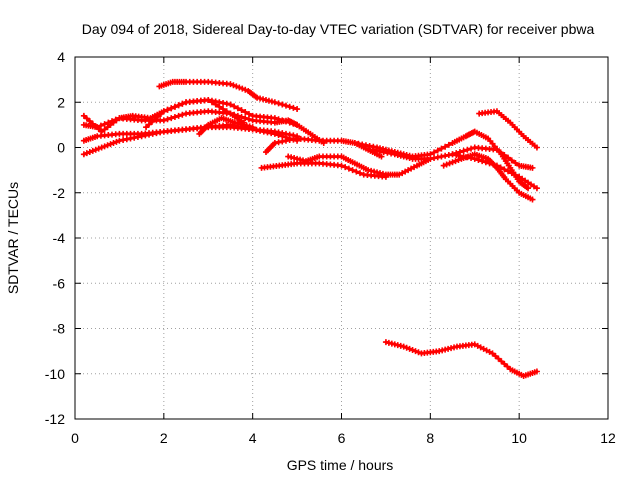 Image resolution: width=640 pixels, height=480 pixels. I want to click on x-tick-label: 12, so click(608, 438).